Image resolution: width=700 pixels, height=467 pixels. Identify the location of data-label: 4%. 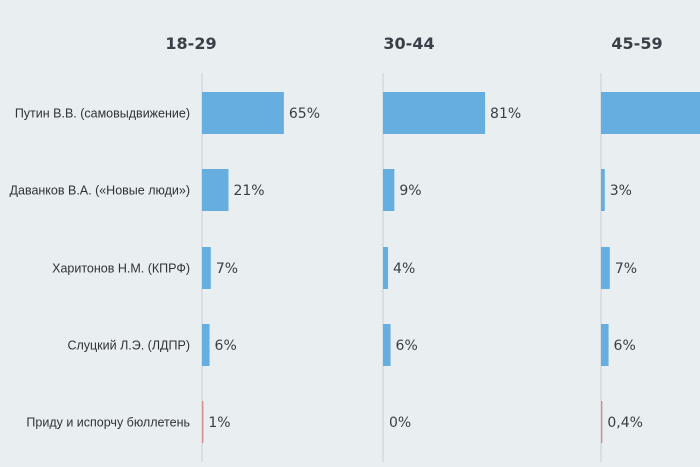
(404, 269).